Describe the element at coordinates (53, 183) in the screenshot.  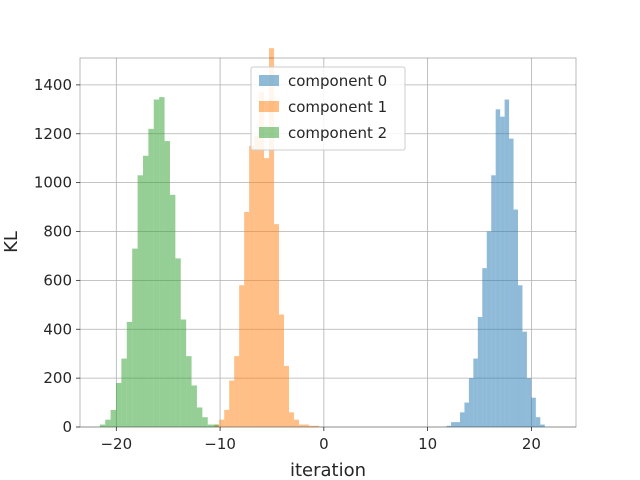
I see `y-tick-label: 1000` at that location.